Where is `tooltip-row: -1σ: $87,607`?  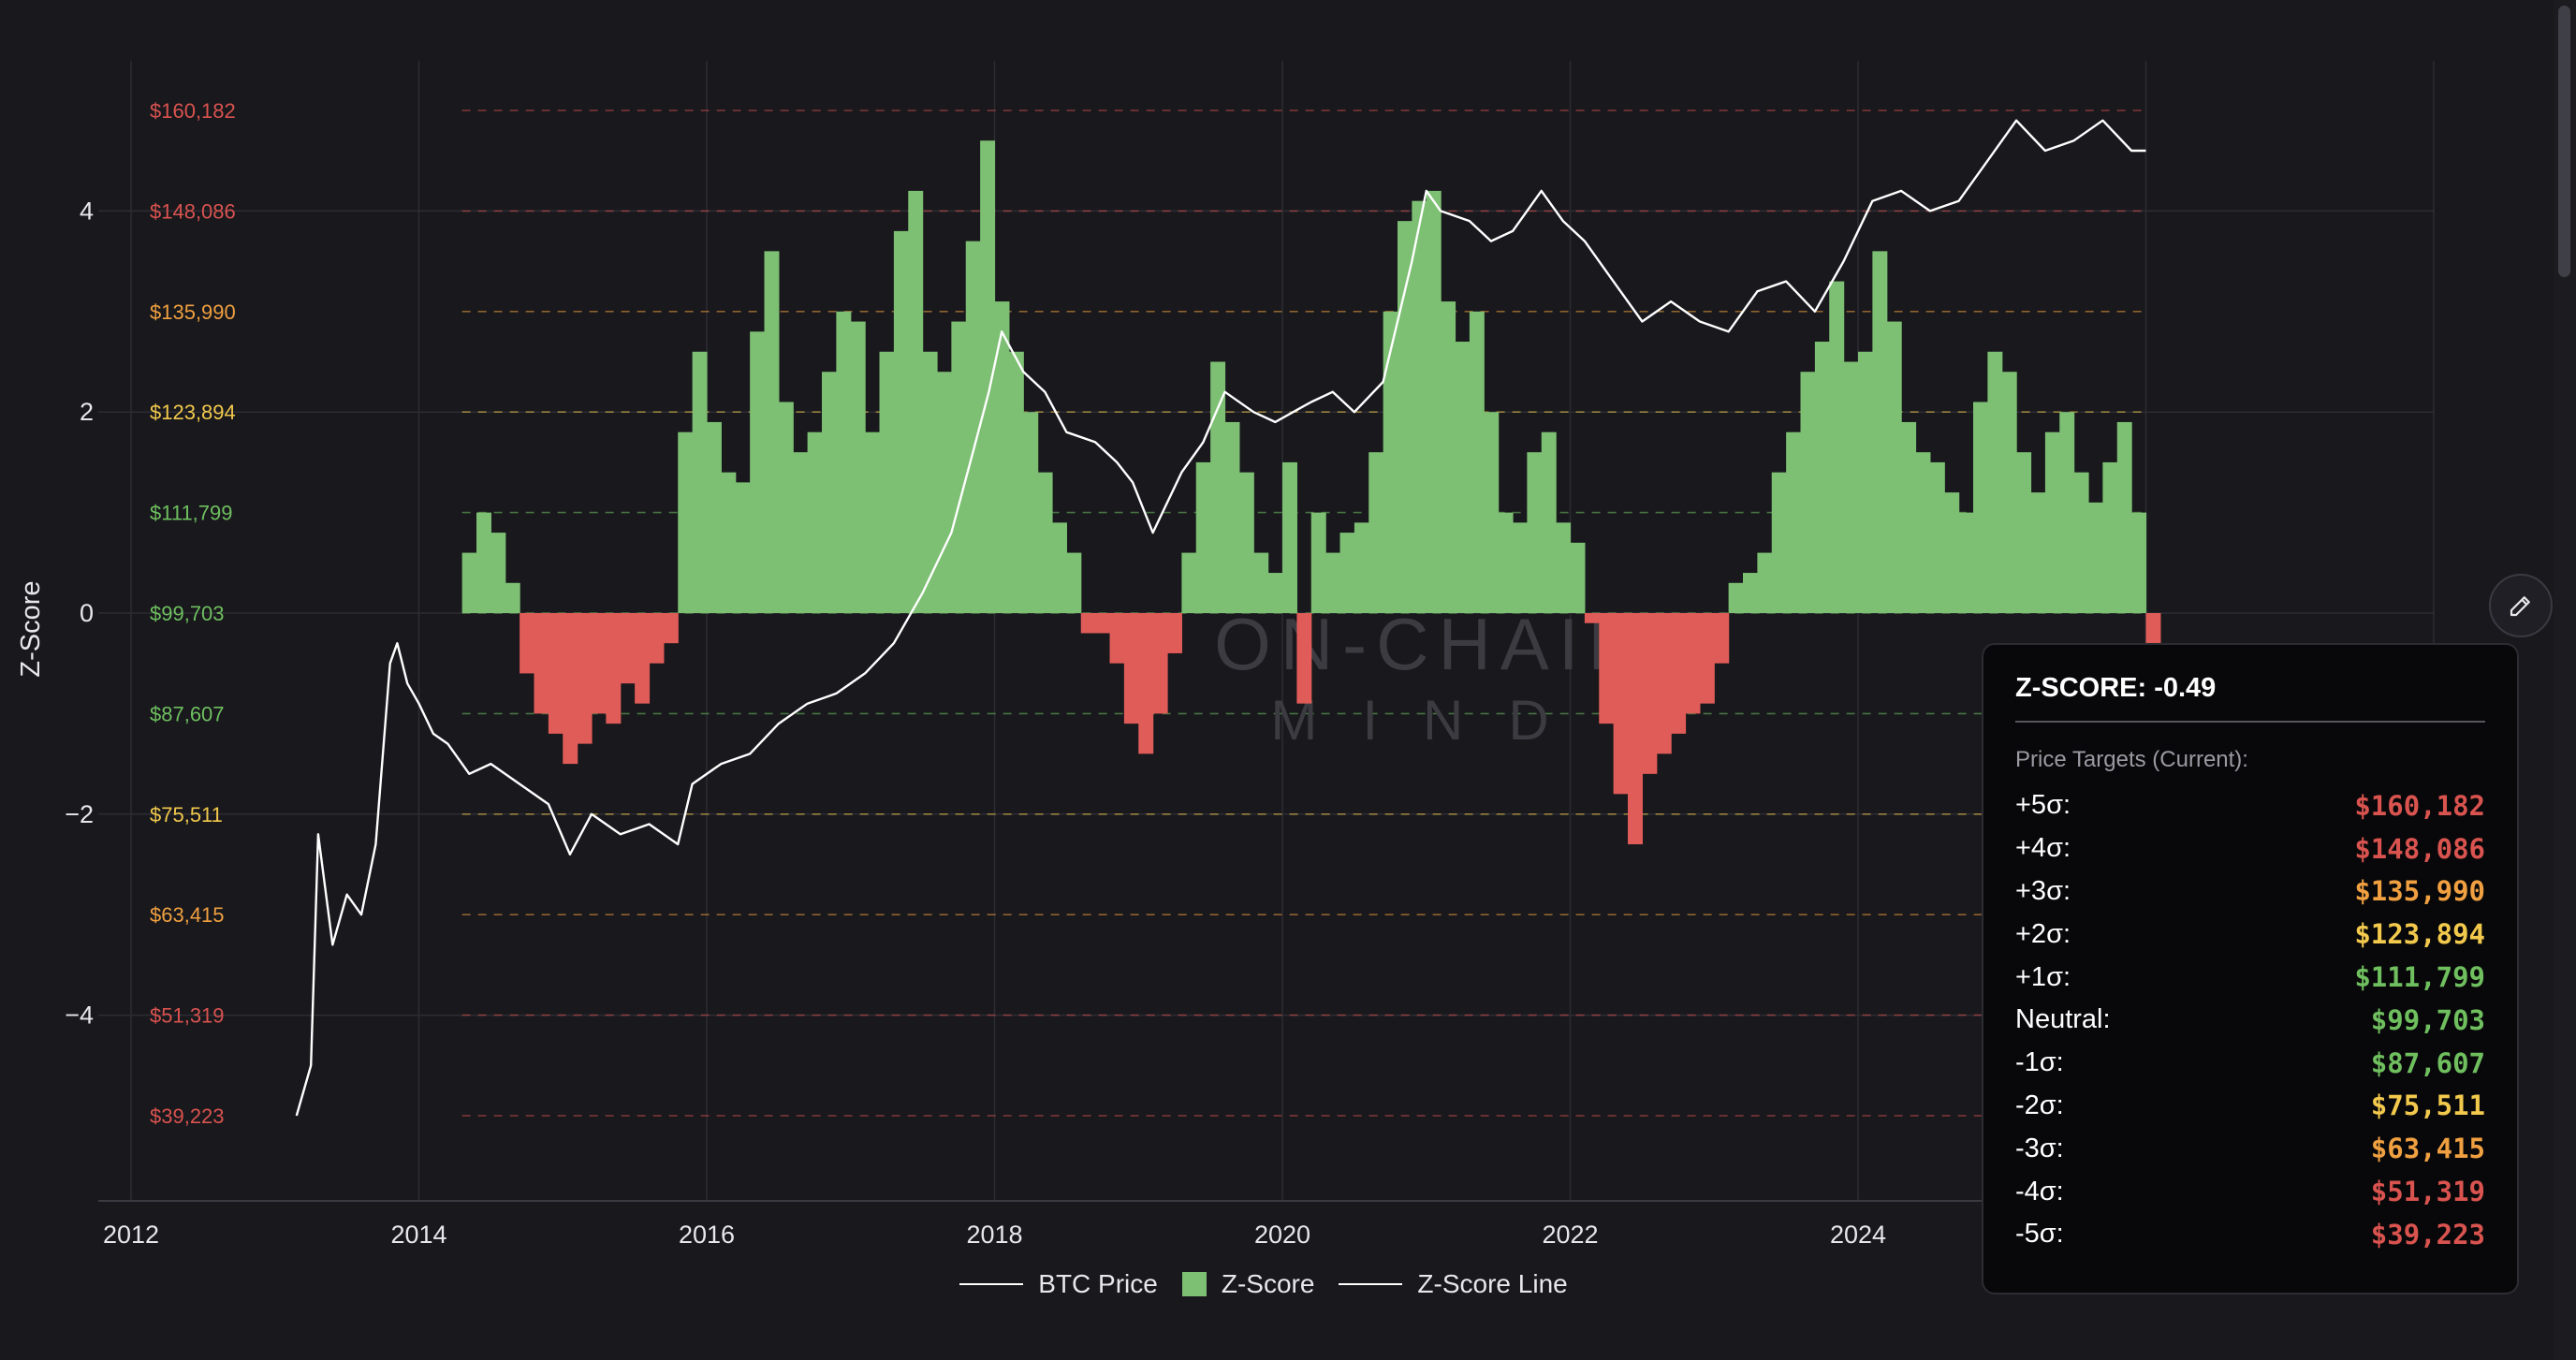 tooltip-row: -1σ: $87,607 is located at coordinates (2250, 1063).